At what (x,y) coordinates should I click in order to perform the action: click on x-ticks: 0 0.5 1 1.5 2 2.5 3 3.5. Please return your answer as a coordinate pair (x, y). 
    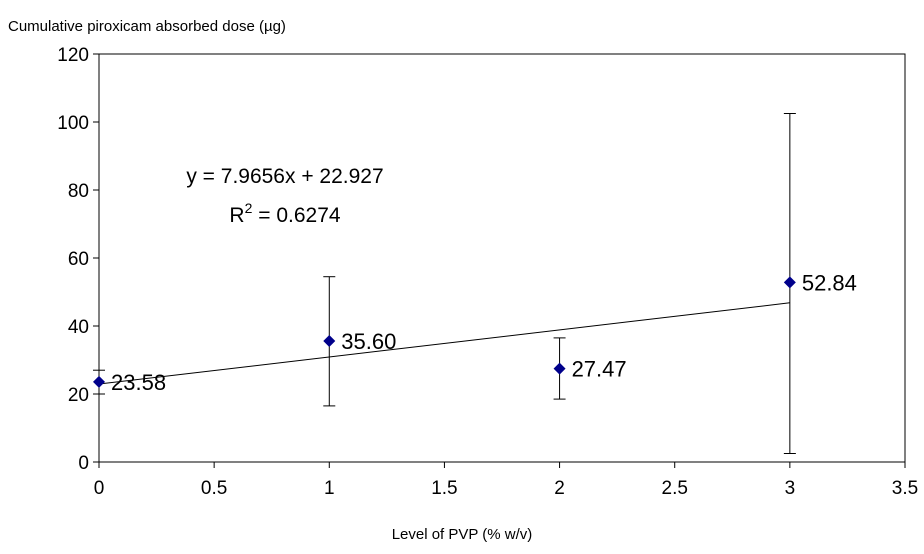
    Looking at the image, I should click on (506, 480).